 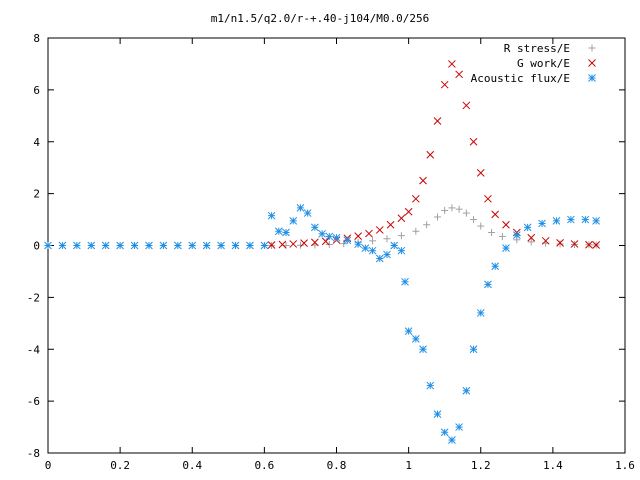 What do you see at coordinates (537, 48) in the screenshot?
I see `legend-label: R stress/E` at bounding box center [537, 48].